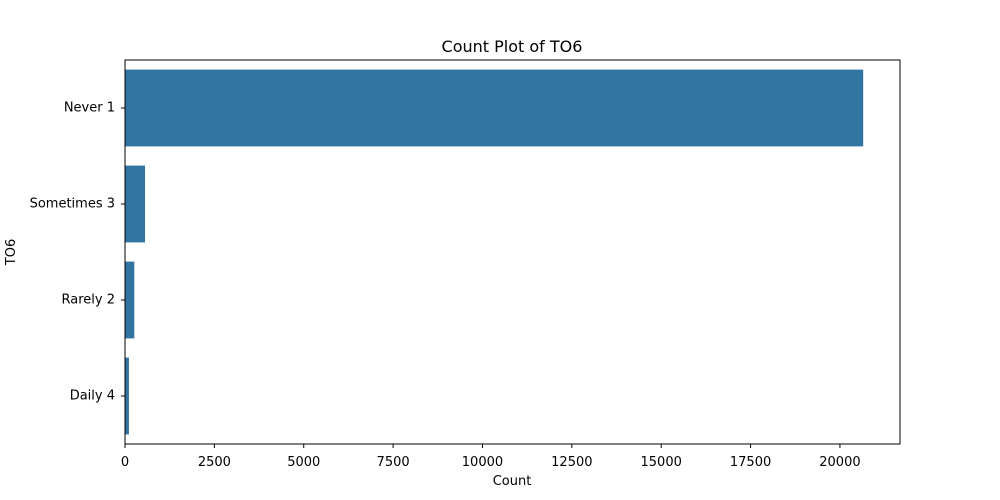 The height and width of the screenshot is (500, 1000). I want to click on x-tick-label: 17500, so click(750, 462).